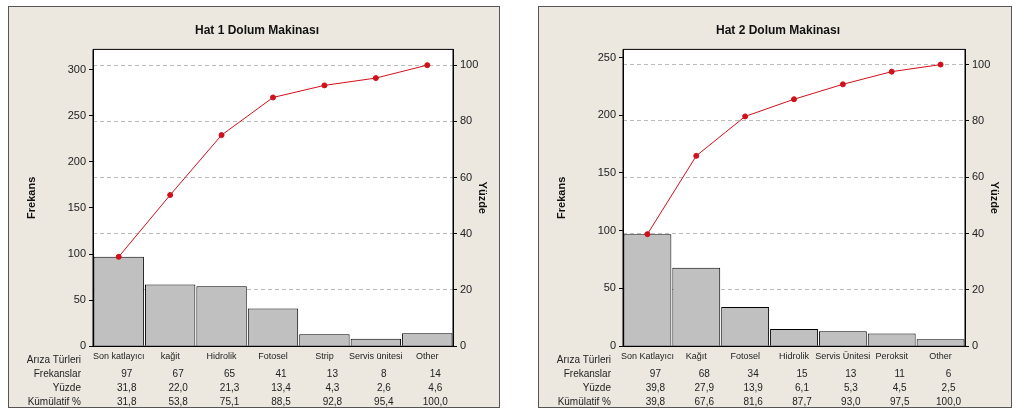  What do you see at coordinates (899, 401) in the screenshot?
I see `data-label: 97,5` at bounding box center [899, 401].